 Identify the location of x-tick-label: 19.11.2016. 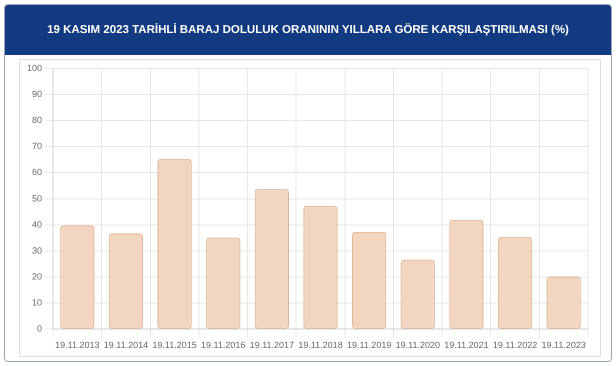
(223, 345).